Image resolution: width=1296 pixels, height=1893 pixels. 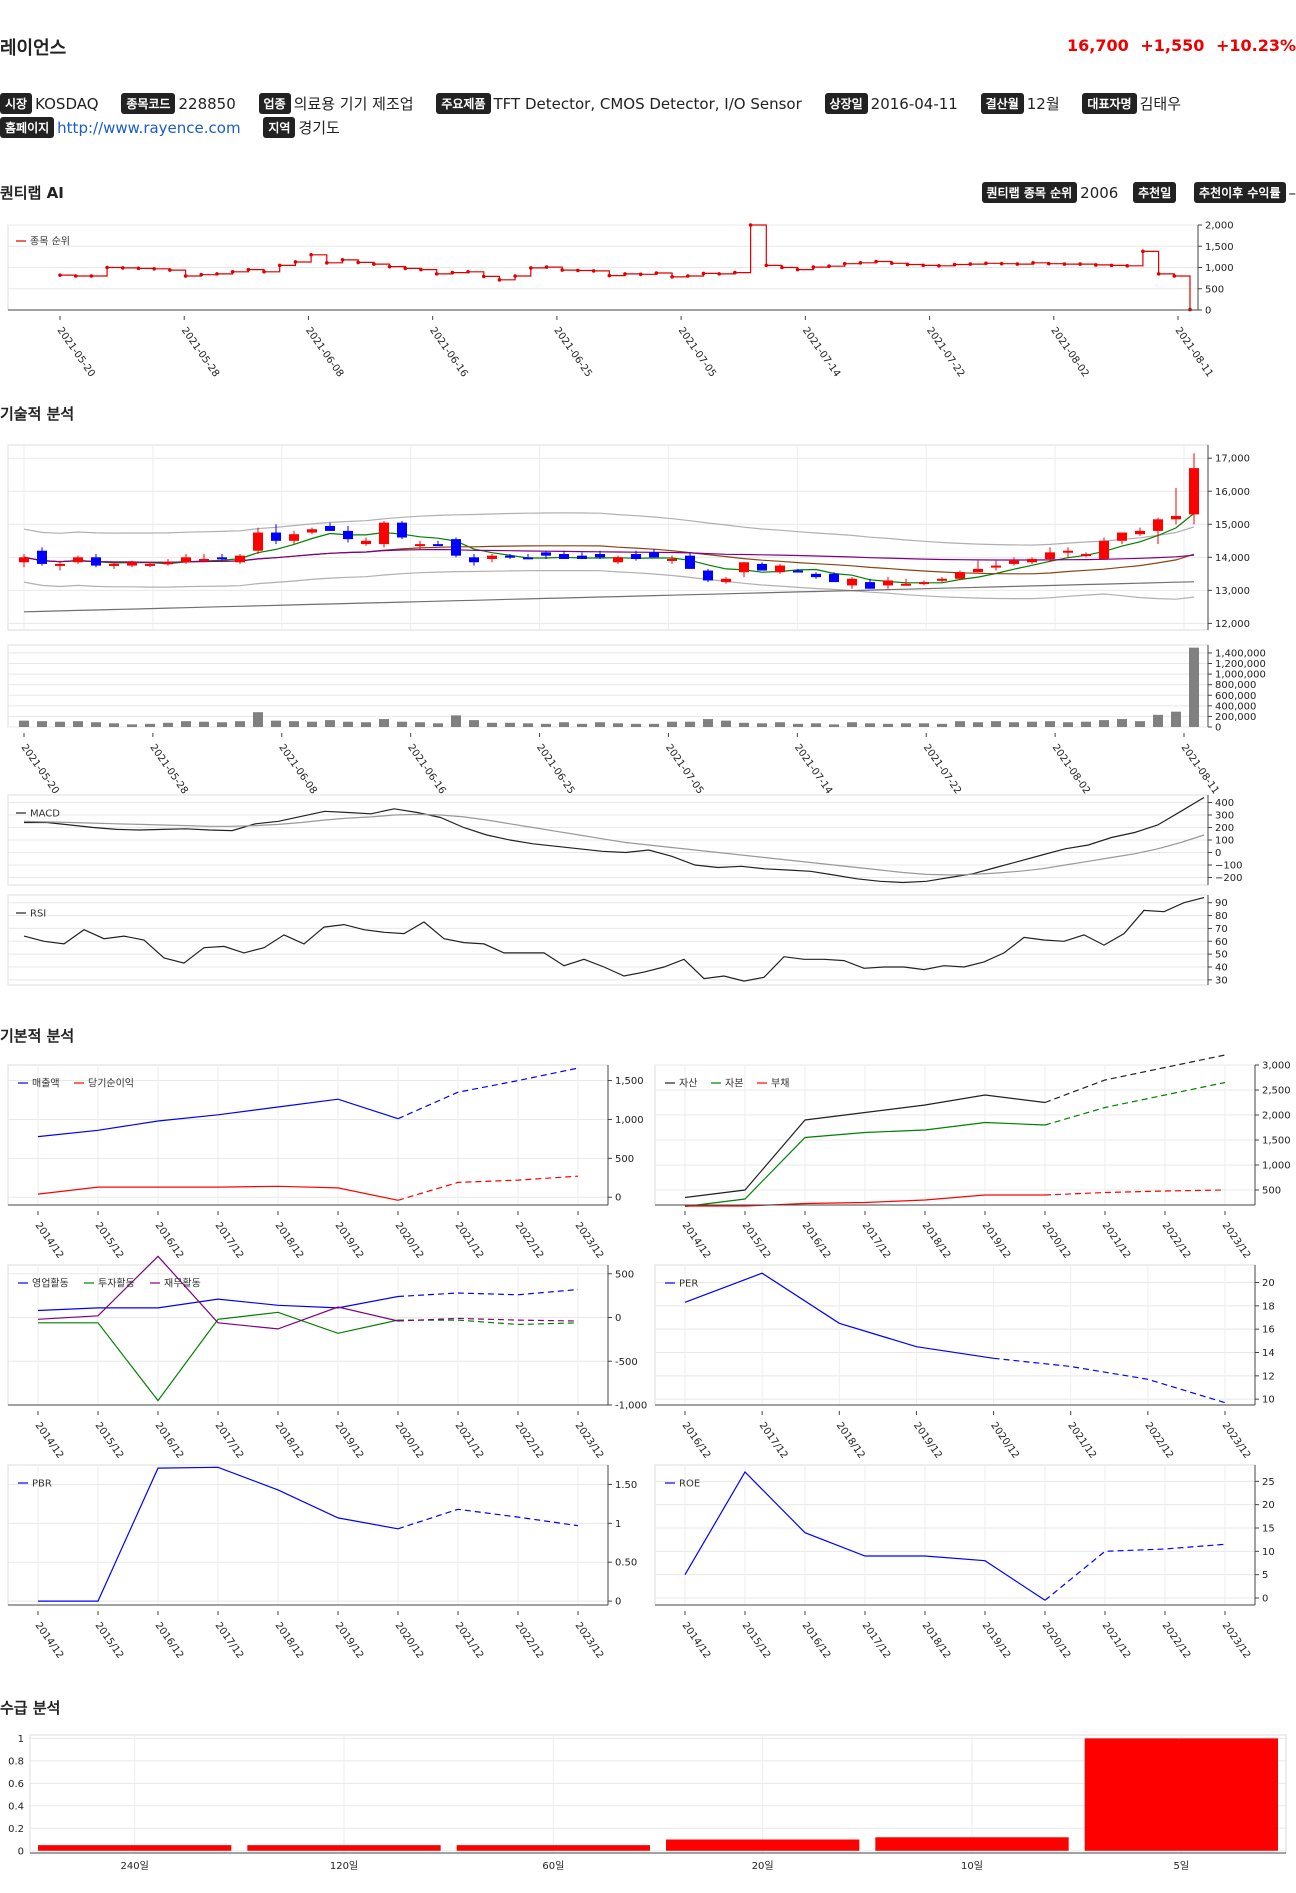 What do you see at coordinates (27, 127) in the screenshot?
I see `homepage-tag: 홈페이지` at bounding box center [27, 127].